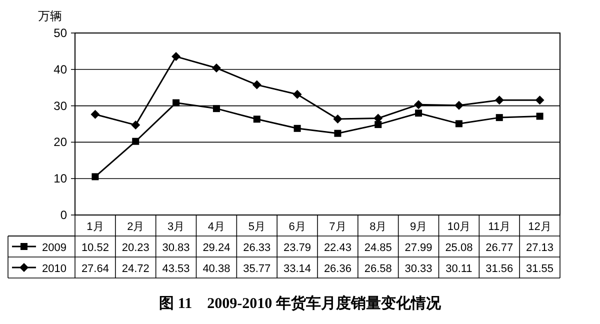 The image size is (600, 324). Describe the element at coordinates (500, 269) in the screenshot. I see `data-label: 31.56` at that location.